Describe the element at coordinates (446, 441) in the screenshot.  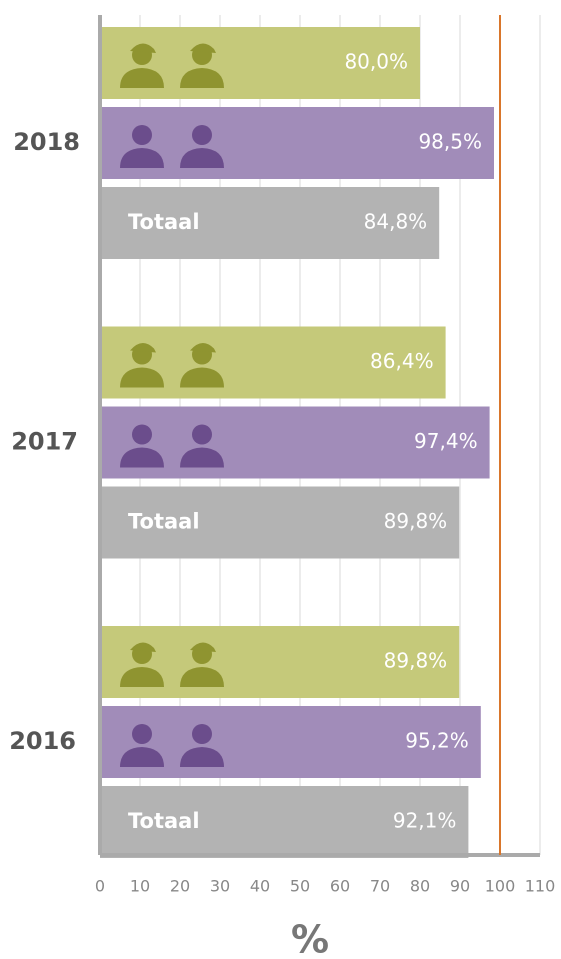
I see `data-label: 97,4%` at that location.